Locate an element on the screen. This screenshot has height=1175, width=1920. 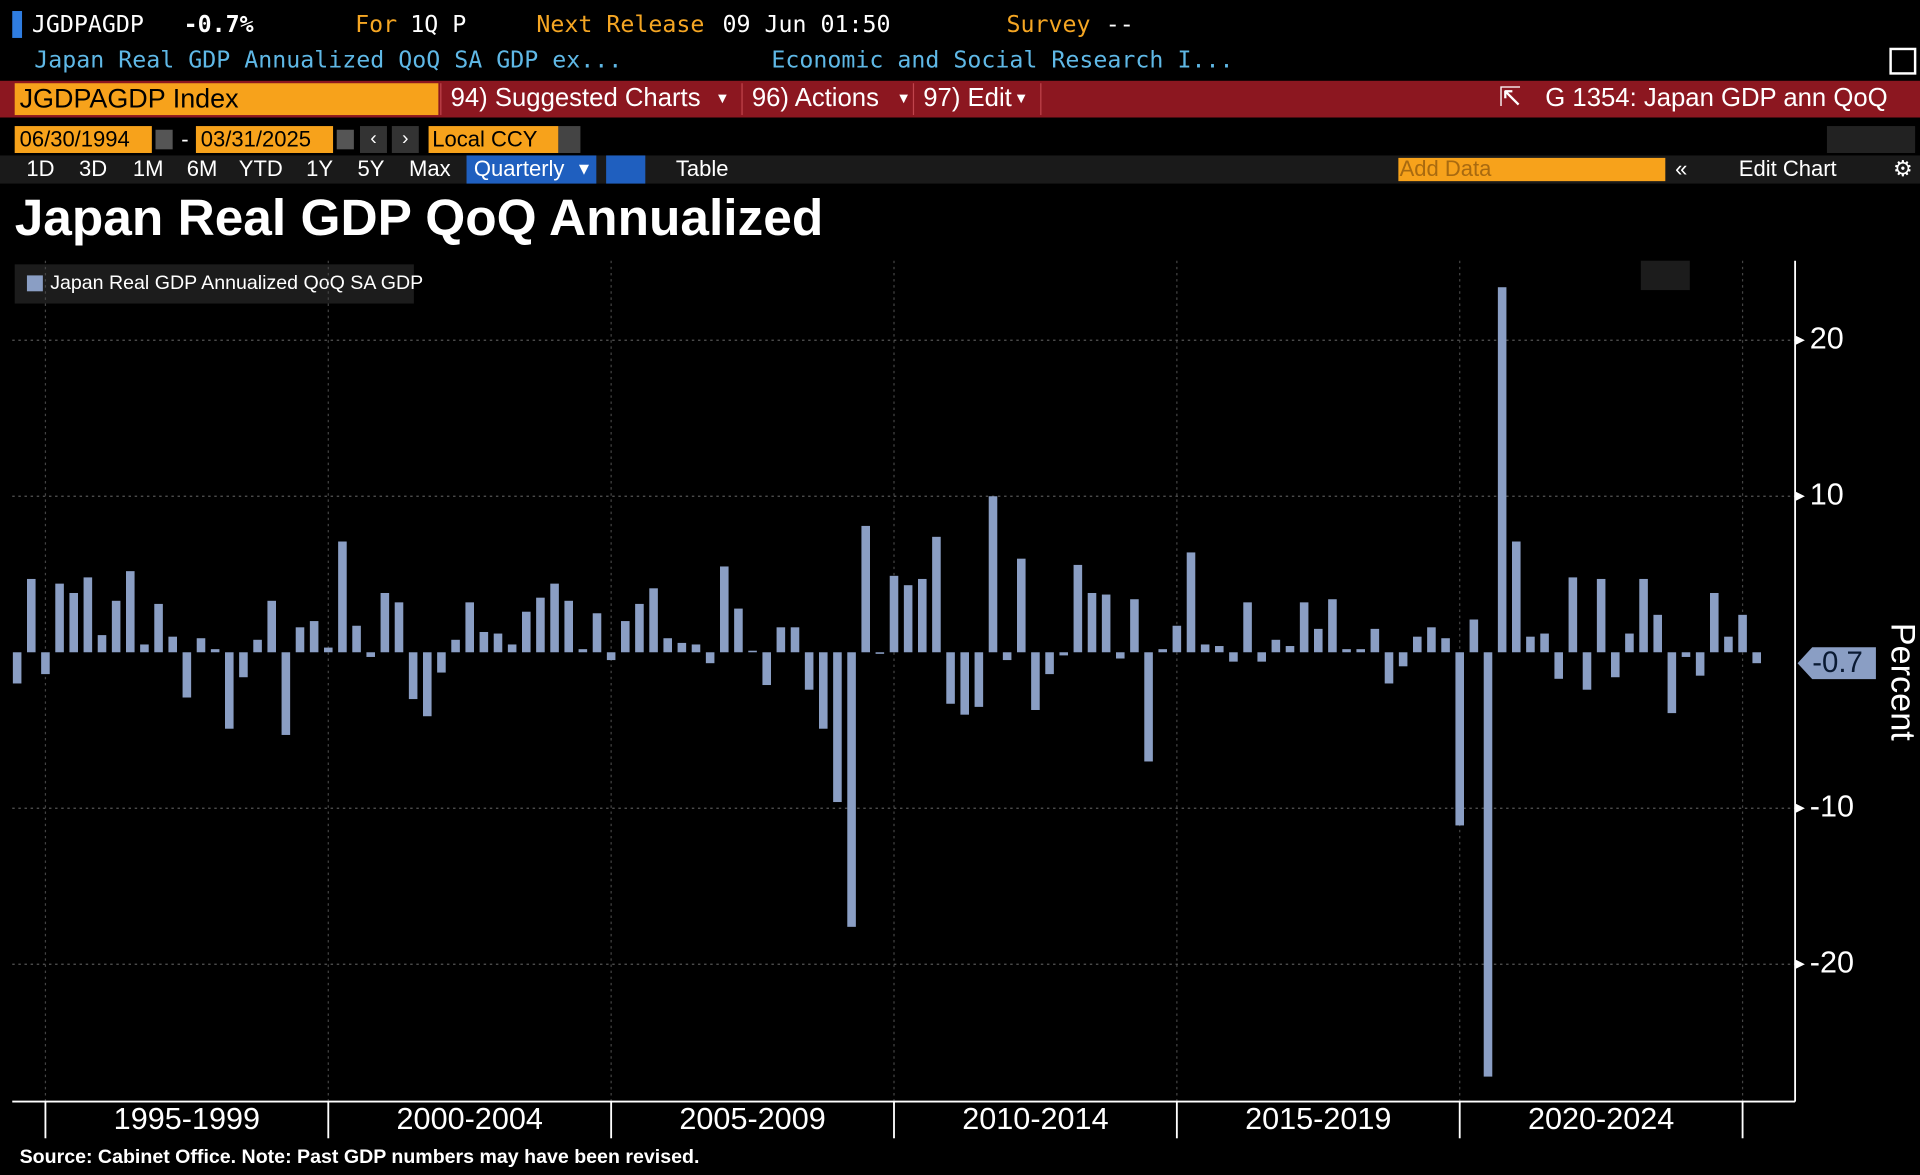
next-button is located at coordinates (405, 139).